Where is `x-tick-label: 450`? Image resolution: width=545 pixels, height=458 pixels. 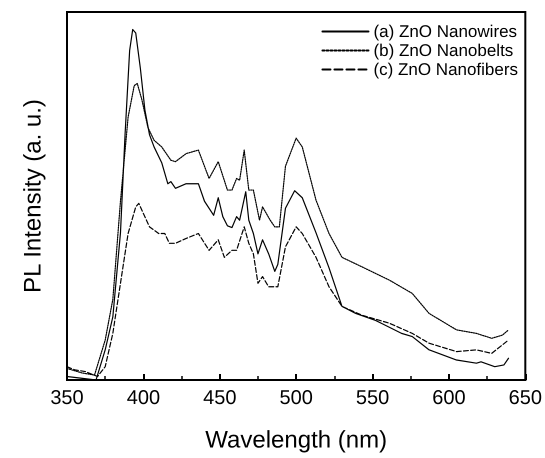 x-tick-label: 450 is located at coordinates (219, 398).